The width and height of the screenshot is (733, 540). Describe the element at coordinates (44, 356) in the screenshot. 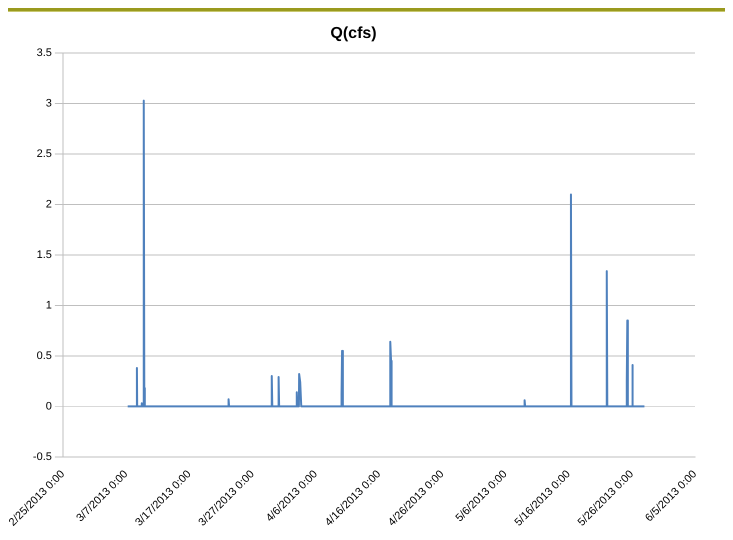

I see `y-tick-label: 0.5` at that location.